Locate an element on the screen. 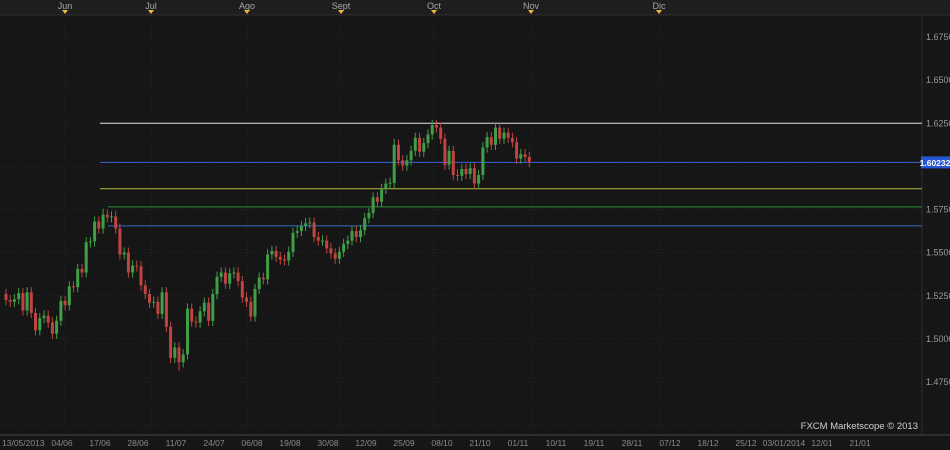  date-label: 28/11 is located at coordinates (632, 443).